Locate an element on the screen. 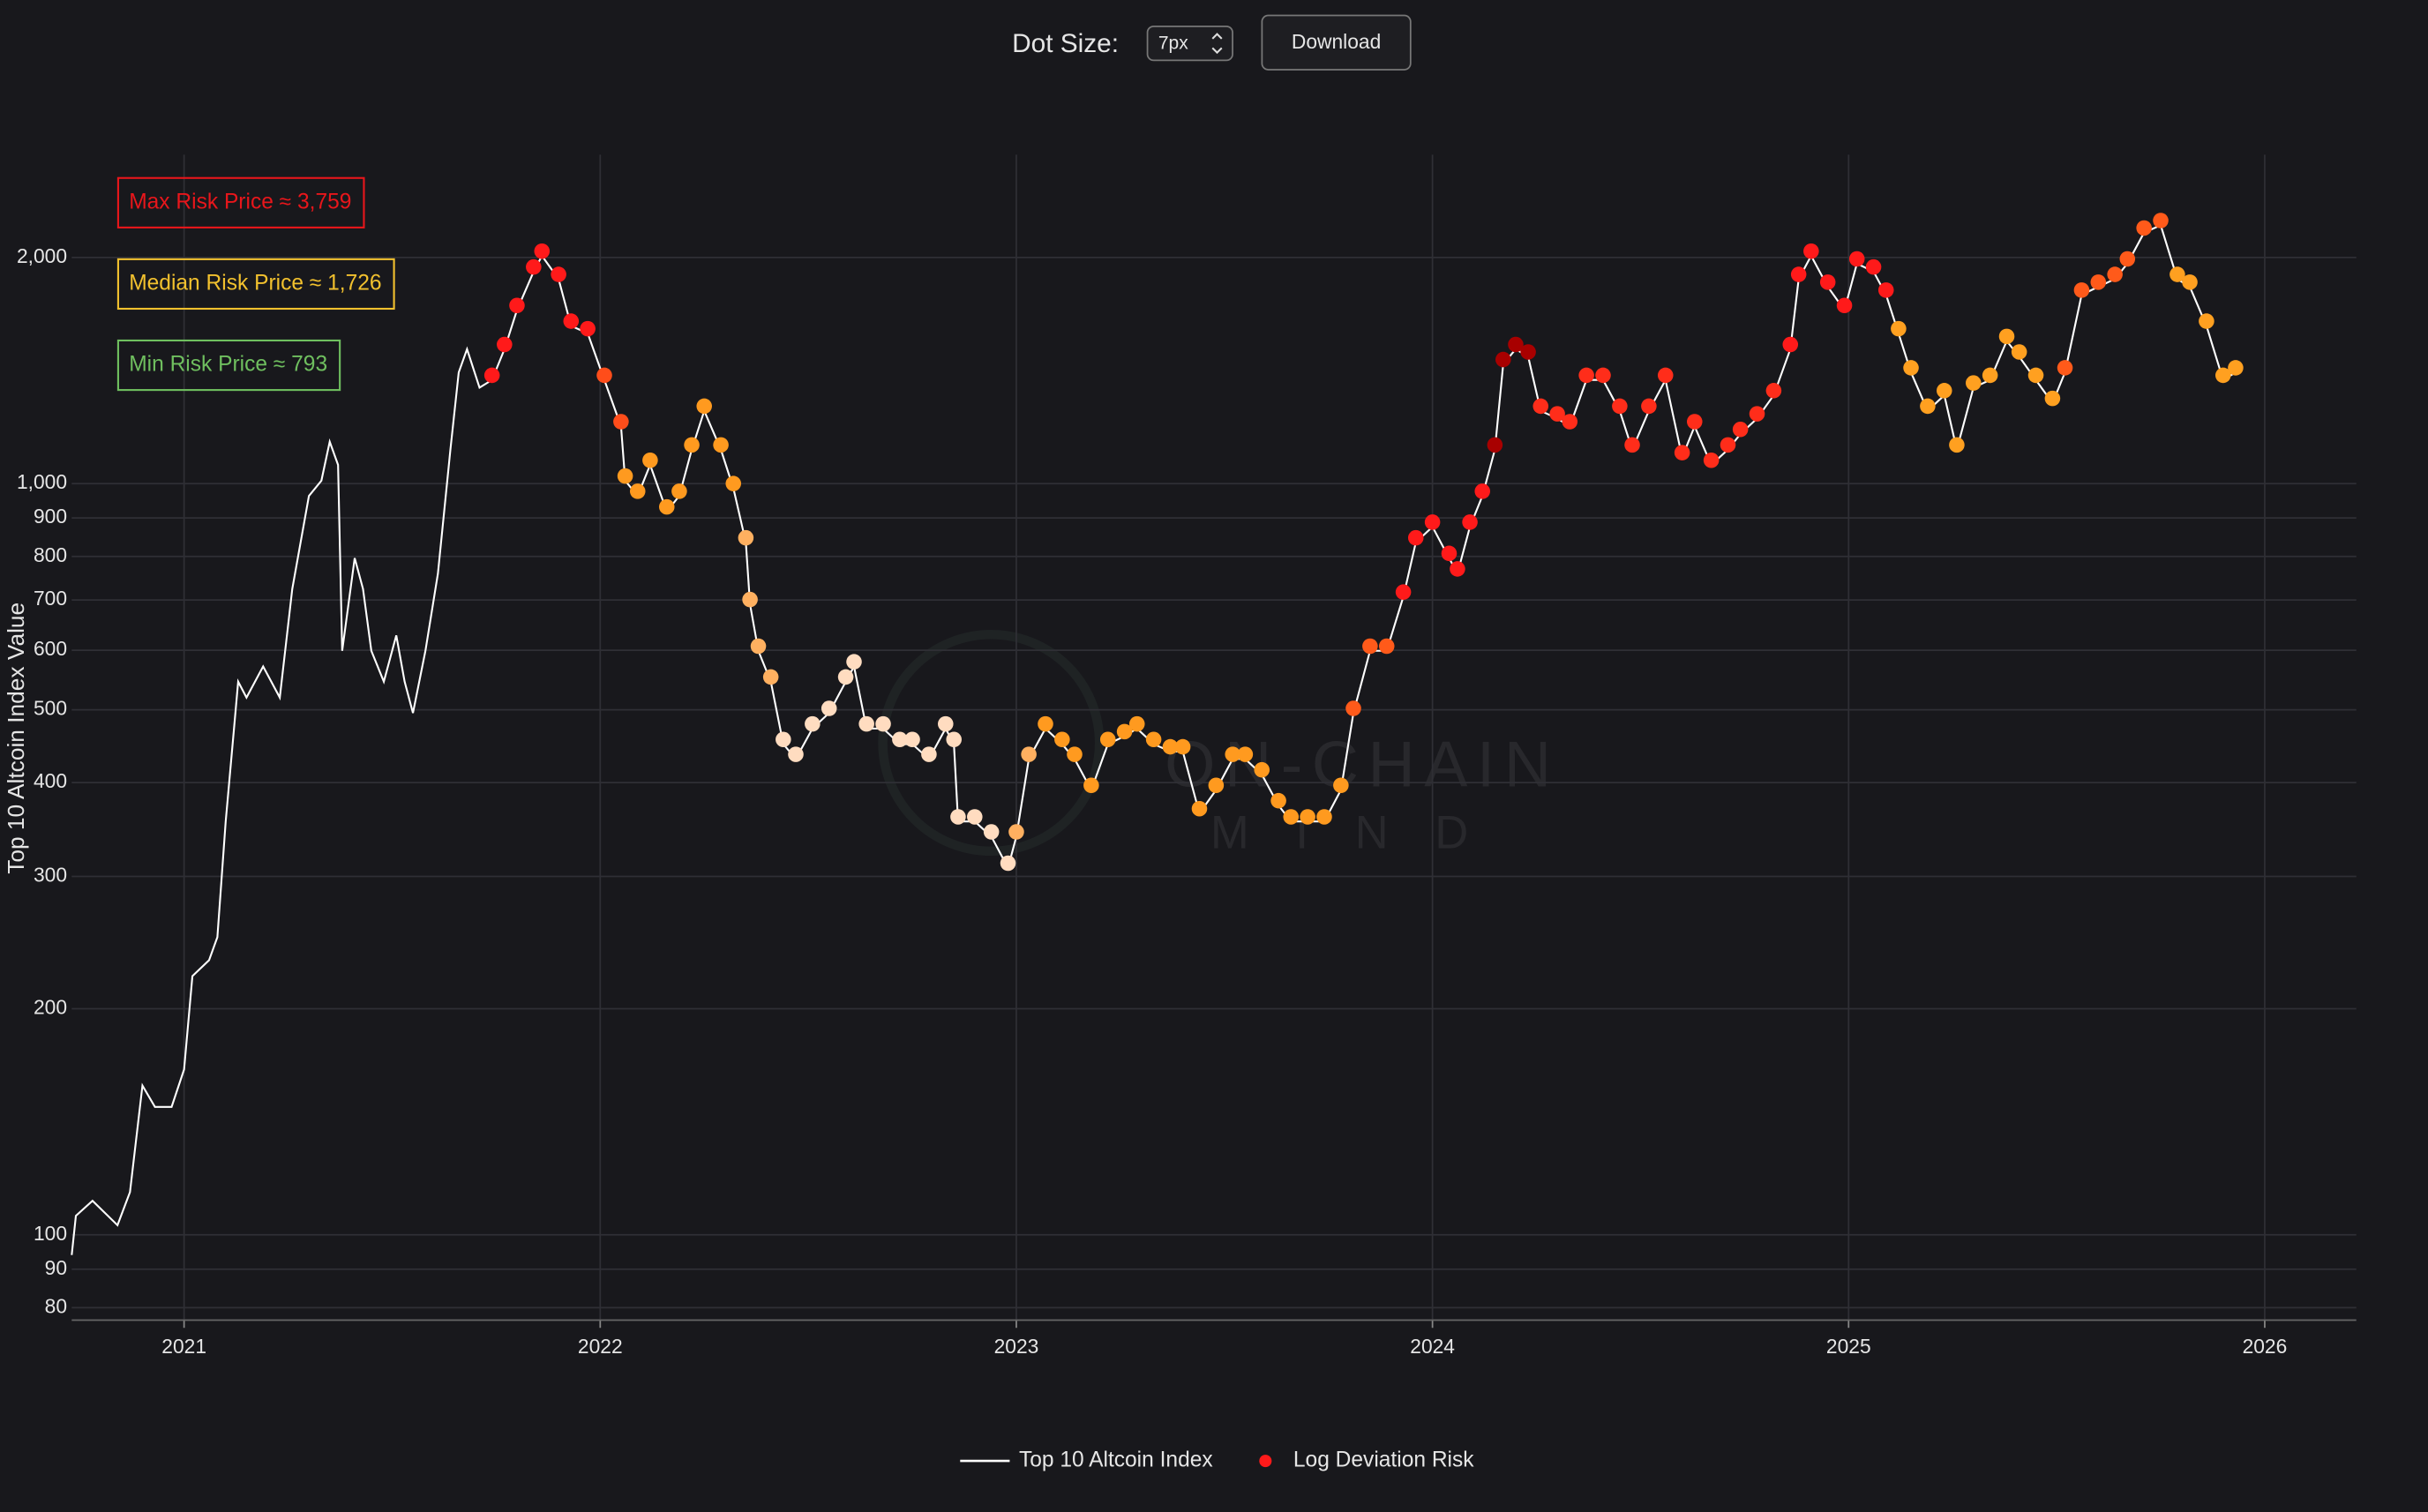 Image resolution: width=2428 pixels, height=1512 pixels. annotation-box is located at coordinates (240, 202).